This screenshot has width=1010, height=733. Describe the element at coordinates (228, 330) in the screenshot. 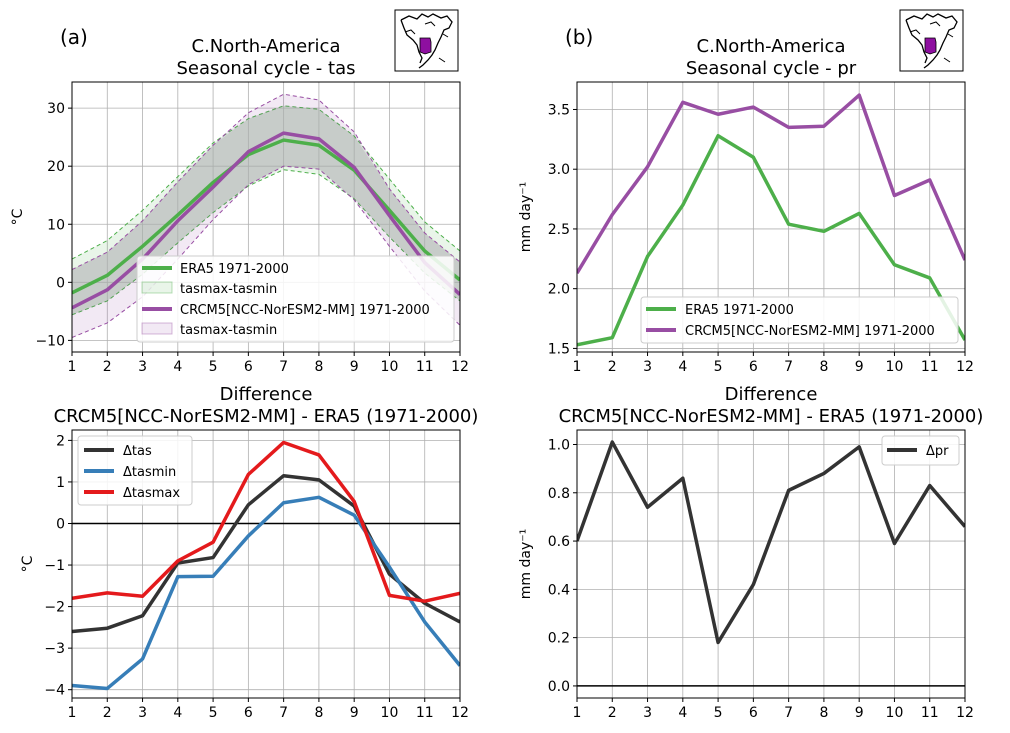

I see `legend-label-crcm5-band: tasmax-tasmin` at that location.